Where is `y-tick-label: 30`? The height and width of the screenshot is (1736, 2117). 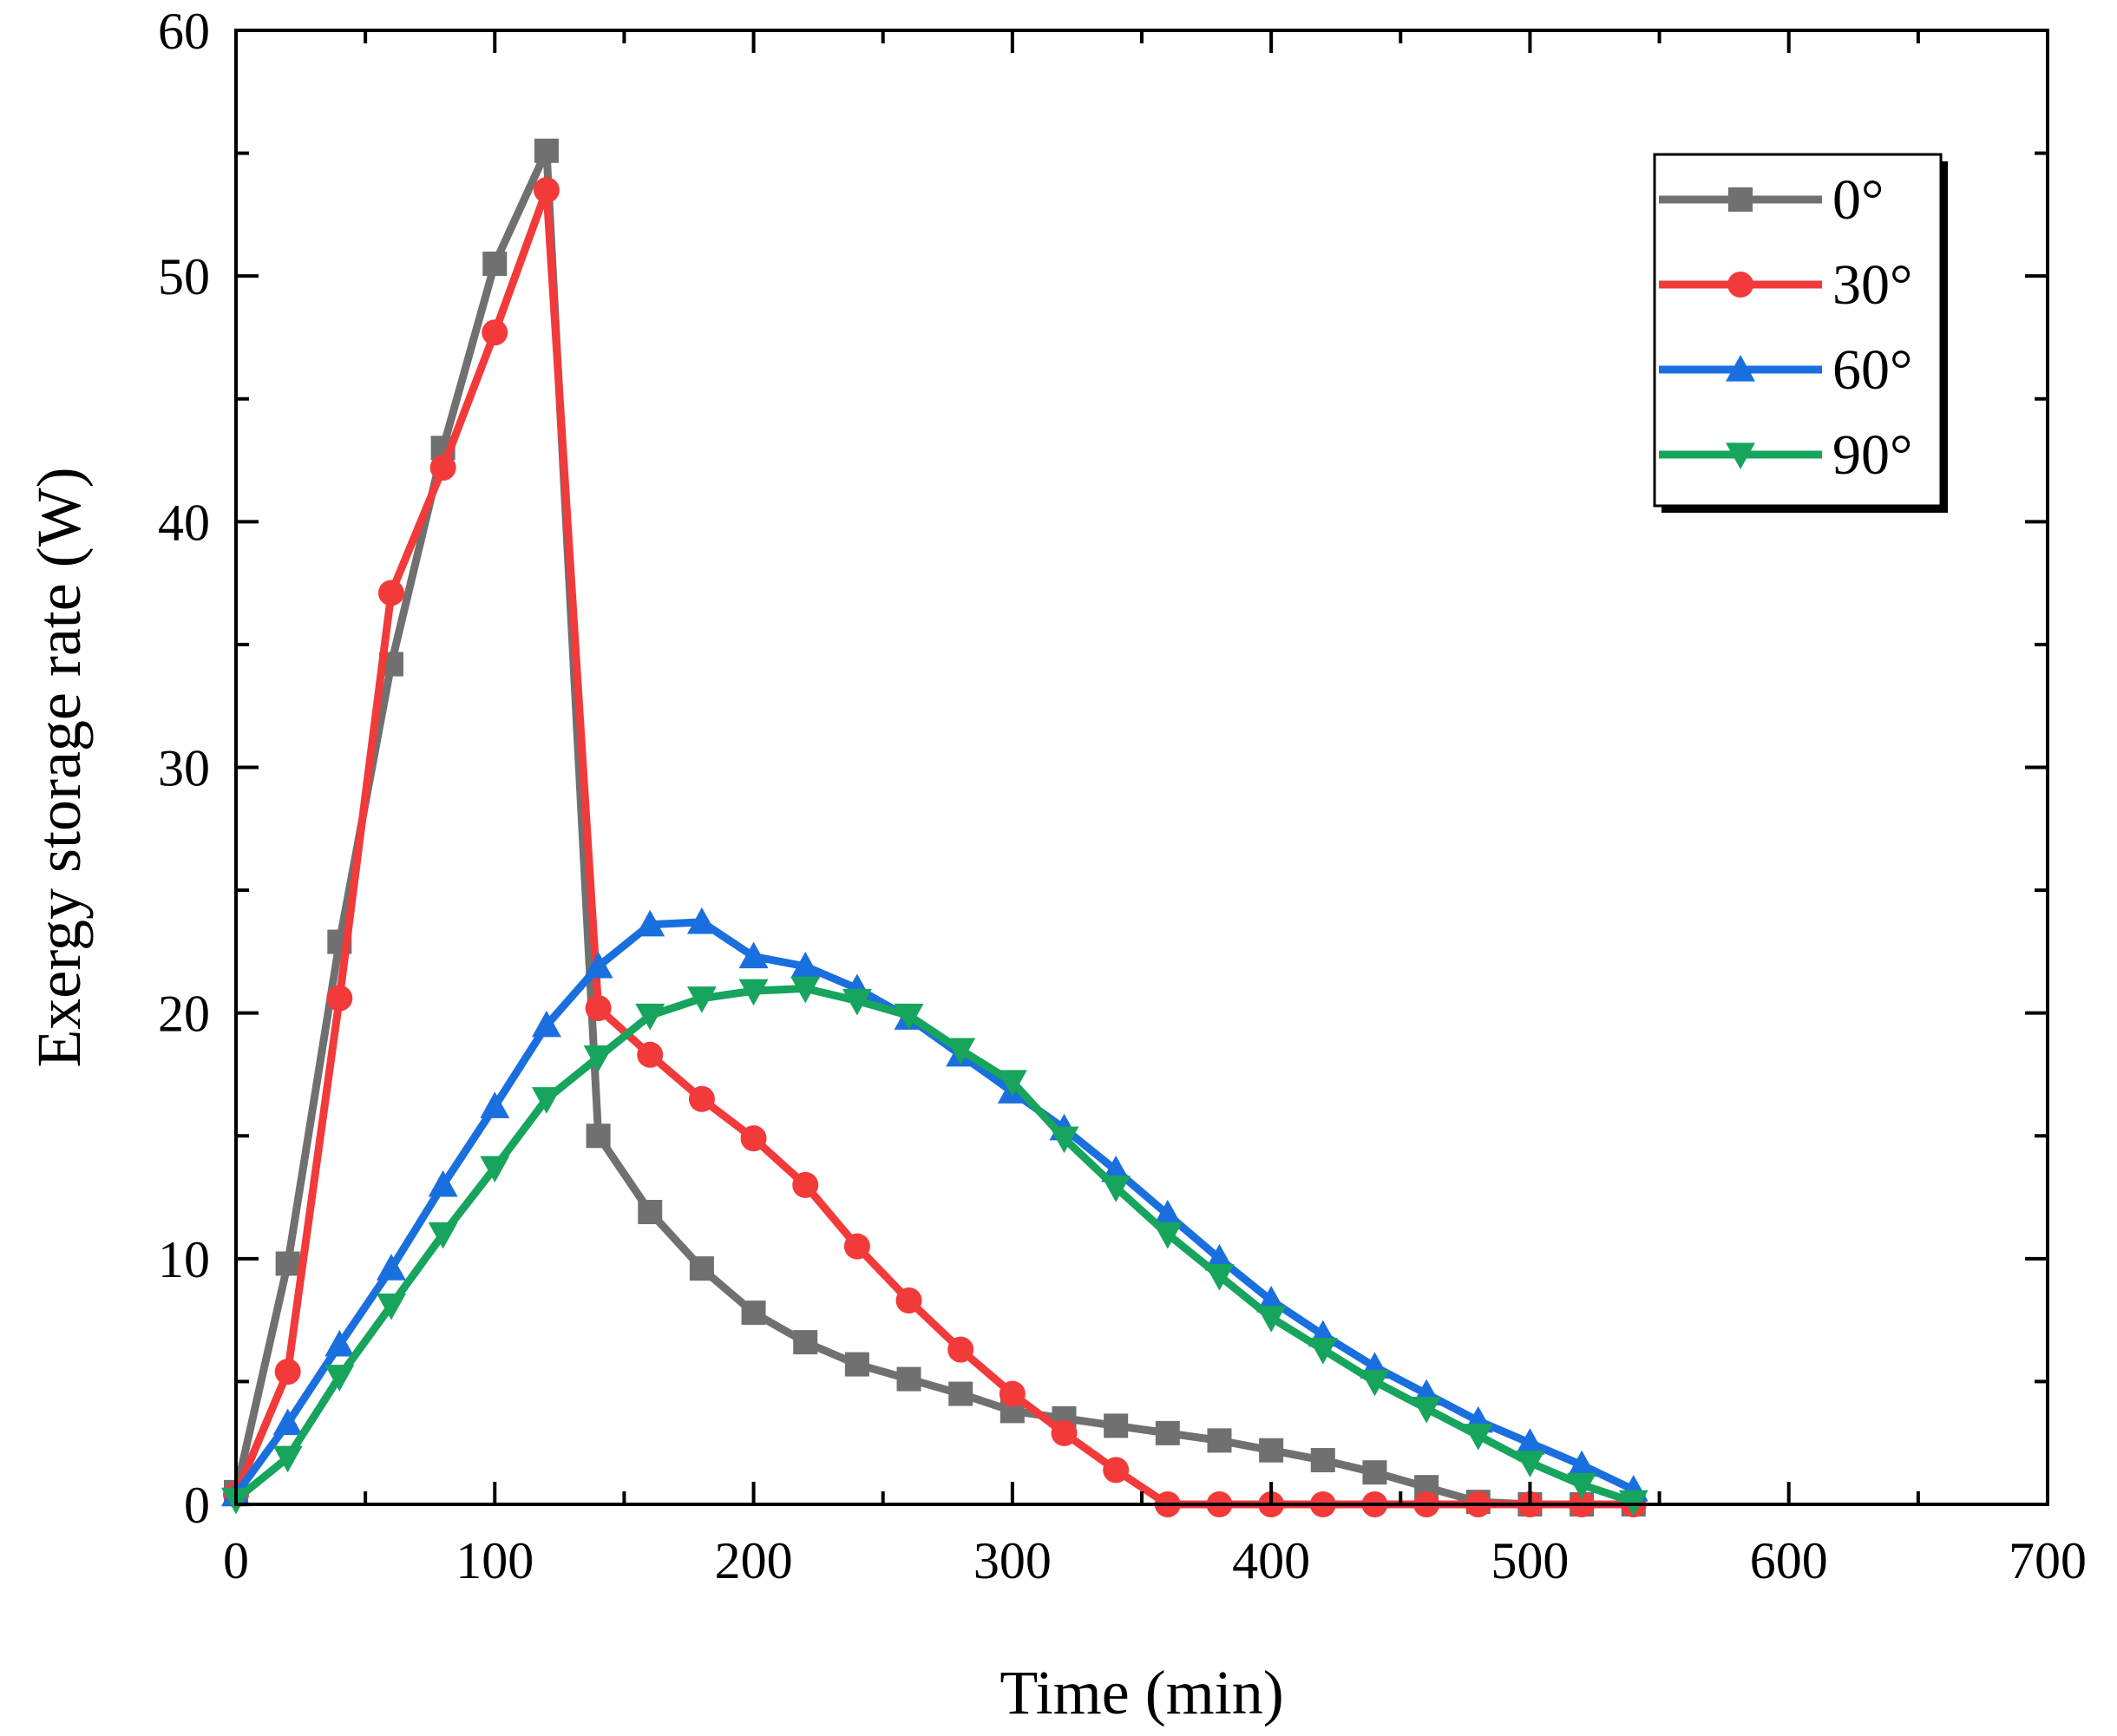 y-tick-label: 30 is located at coordinates (184, 768).